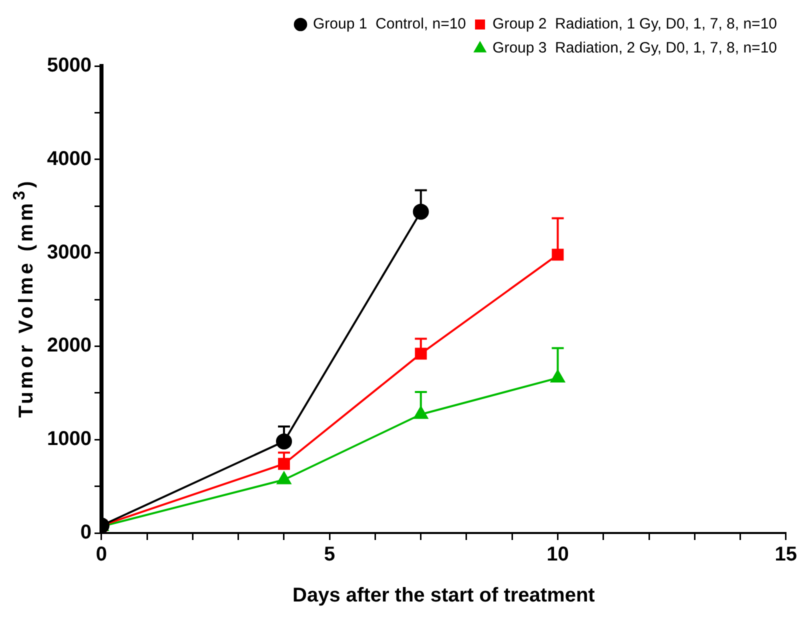 The width and height of the screenshot is (808, 624). I want to click on y-tick-label: 4000, so click(69, 159).